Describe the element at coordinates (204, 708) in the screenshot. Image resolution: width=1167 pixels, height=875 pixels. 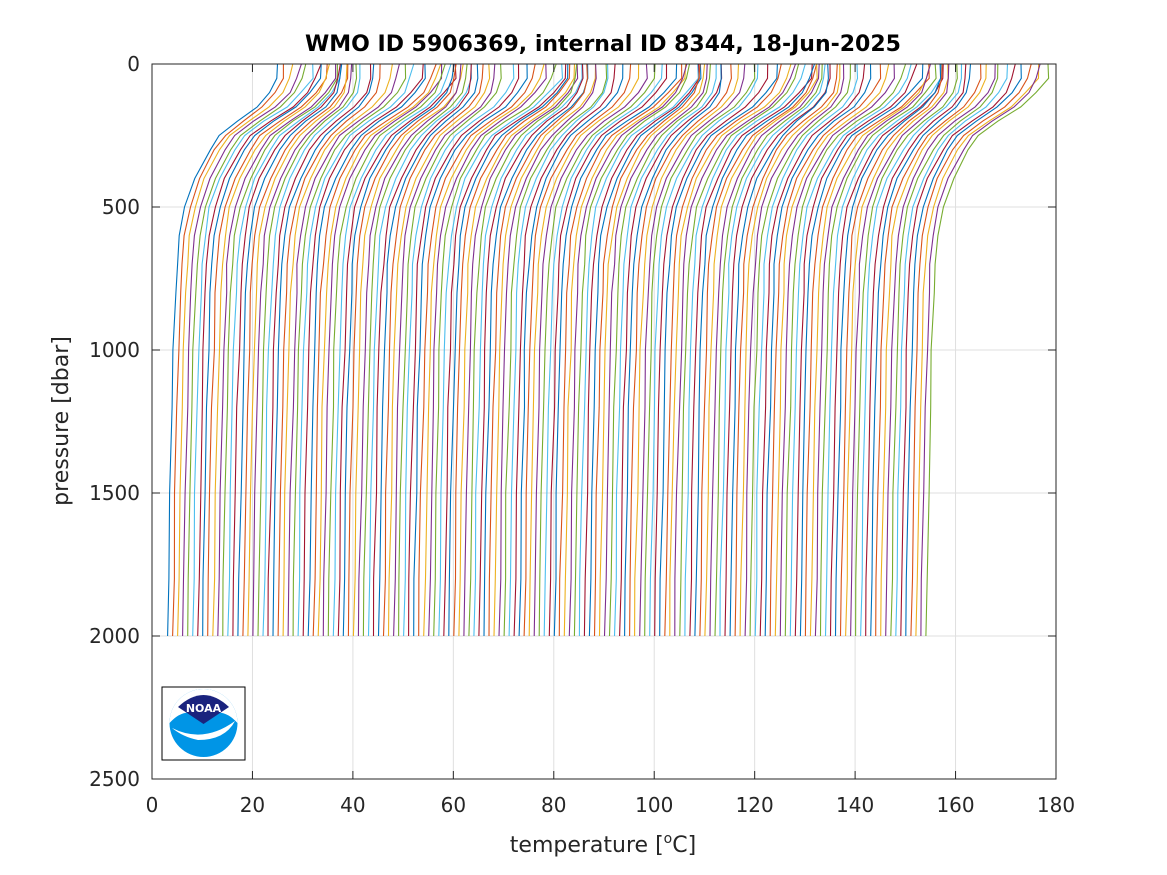
I see `noaa-logo-text: NOAA` at that location.